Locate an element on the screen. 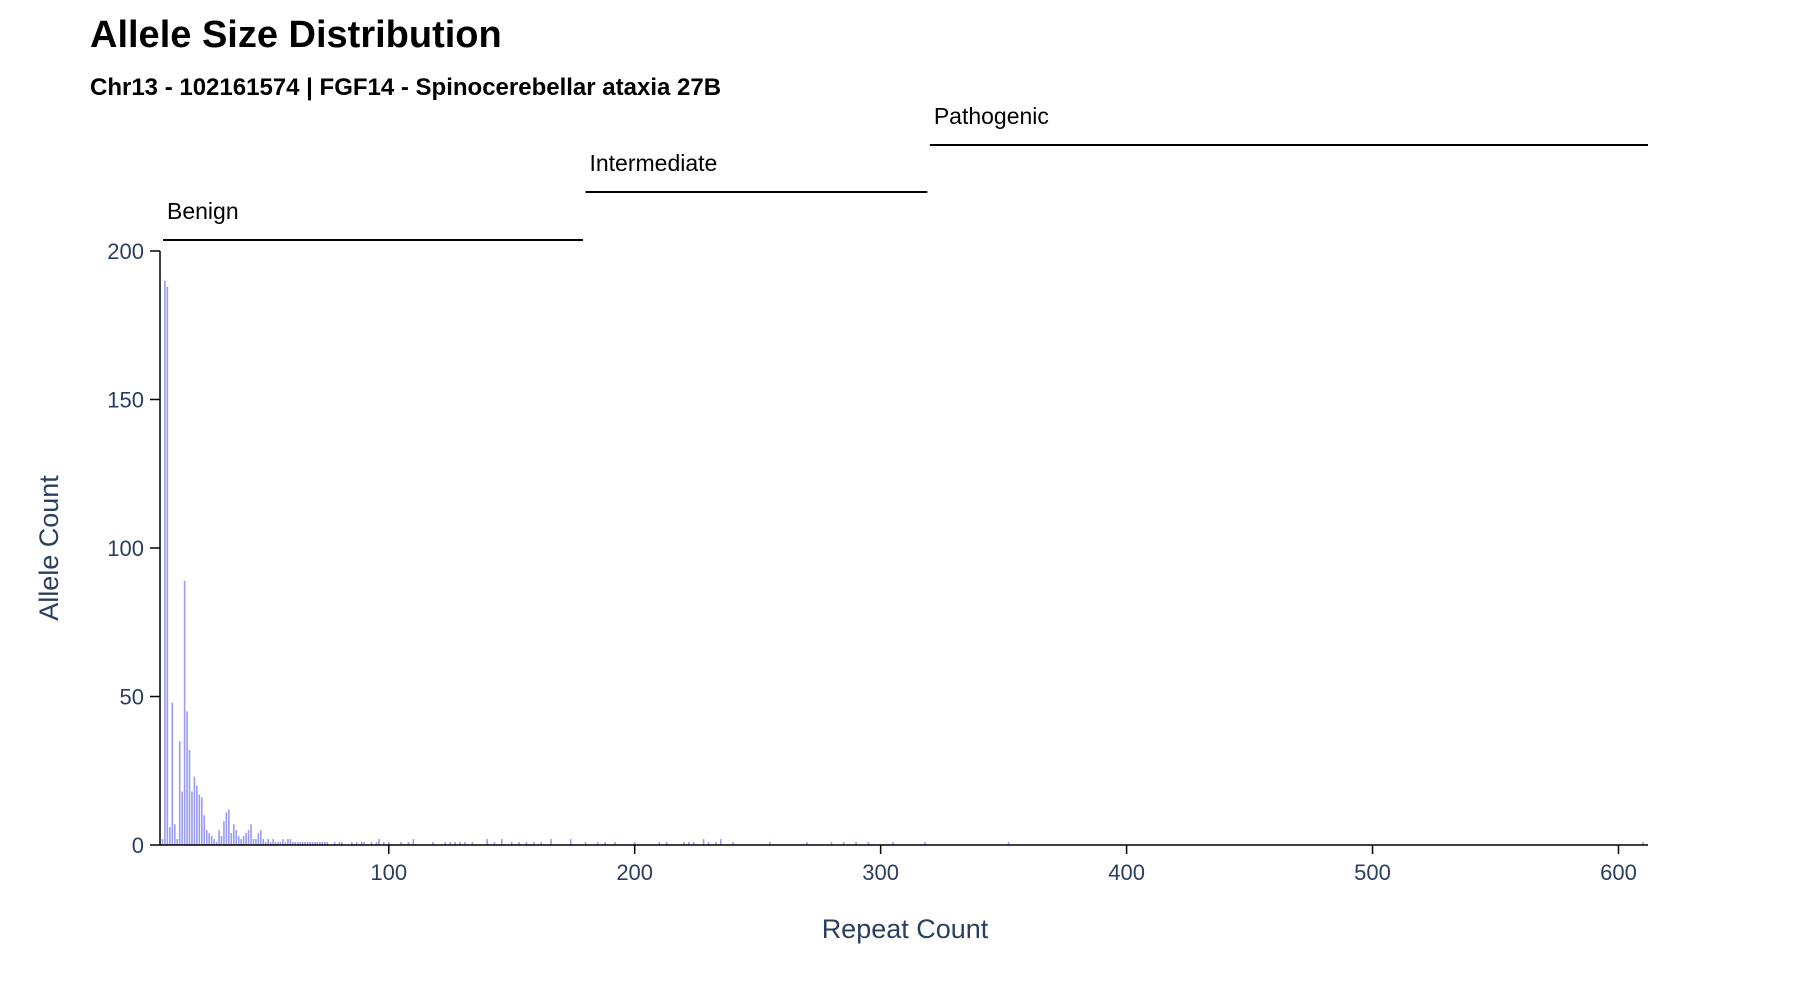  x-tick-label: 600 is located at coordinates (1618, 872).